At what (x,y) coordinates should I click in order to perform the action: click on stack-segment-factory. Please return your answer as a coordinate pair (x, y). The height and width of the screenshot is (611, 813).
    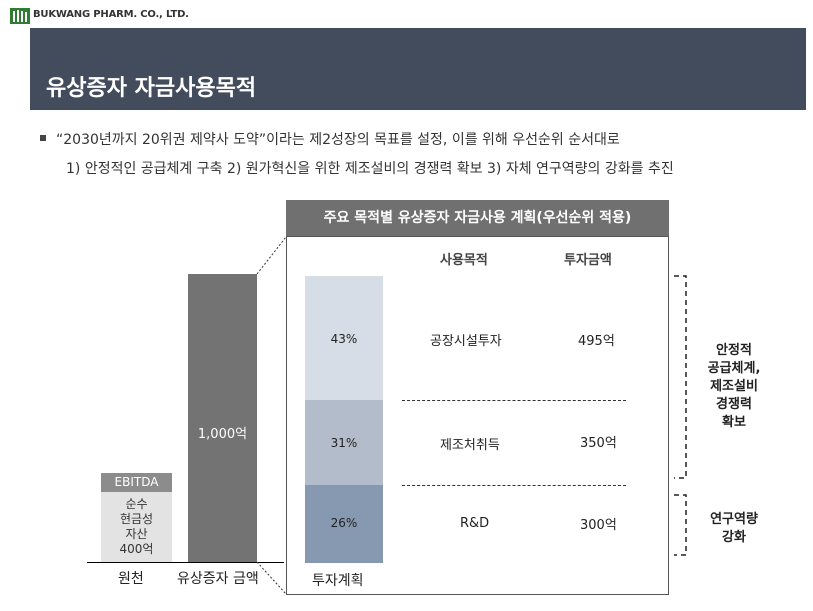
    Looking at the image, I should click on (344, 338).